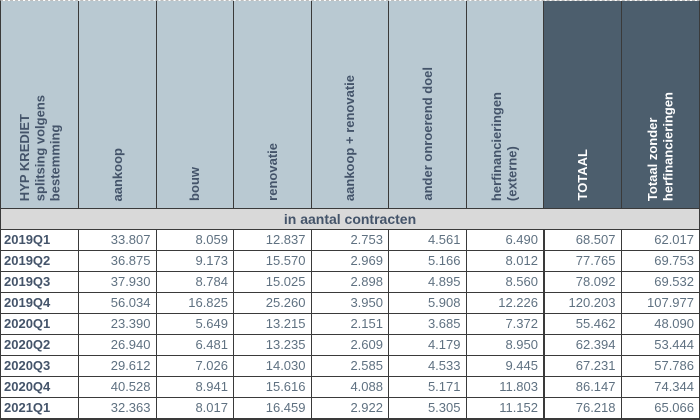  Describe the element at coordinates (273, 345) in the screenshot. I see `value-cell: 13.235` at that location.